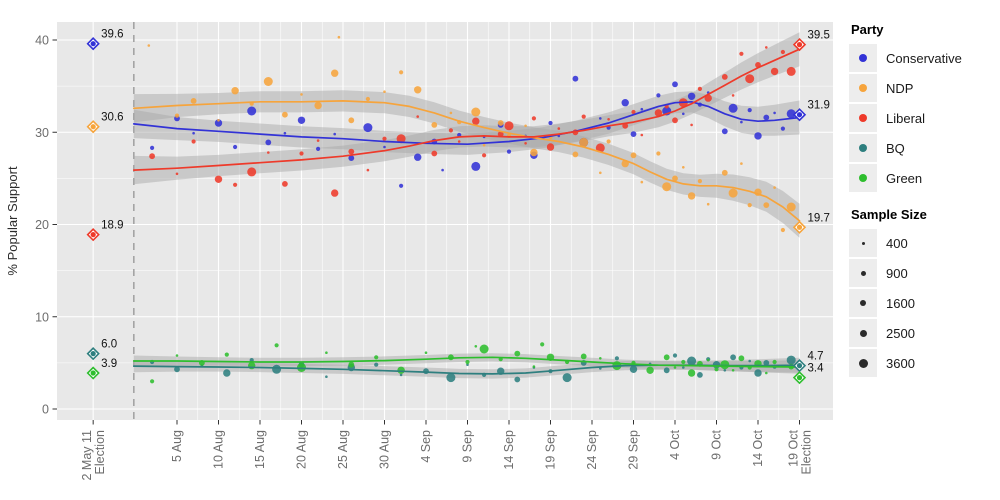 The height and width of the screenshot is (500, 1000). What do you see at coordinates (93, 373) in the screenshot?
I see `green-election-dot` at bounding box center [93, 373].